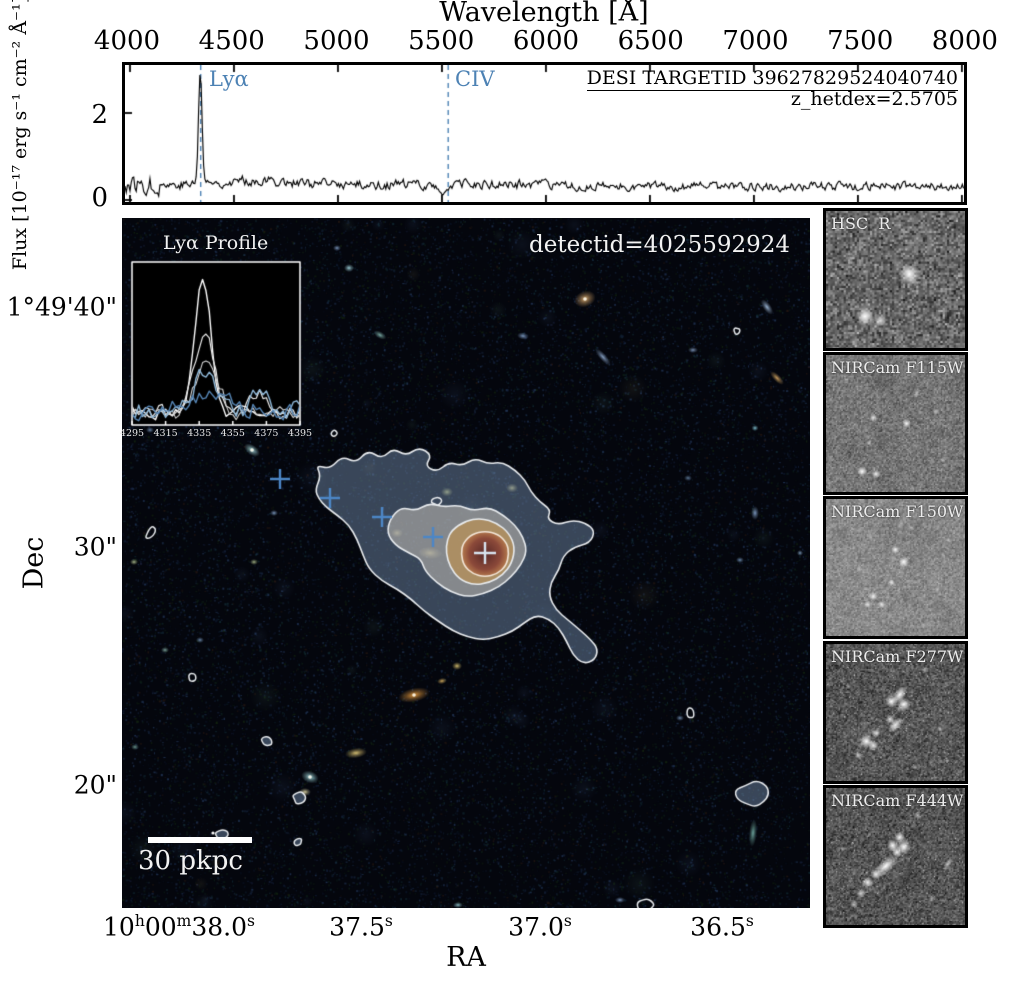 The height and width of the screenshot is (983, 1025). Describe the element at coordinates (466, 957) in the screenshot. I see `ra-axis-label: RA` at that location.